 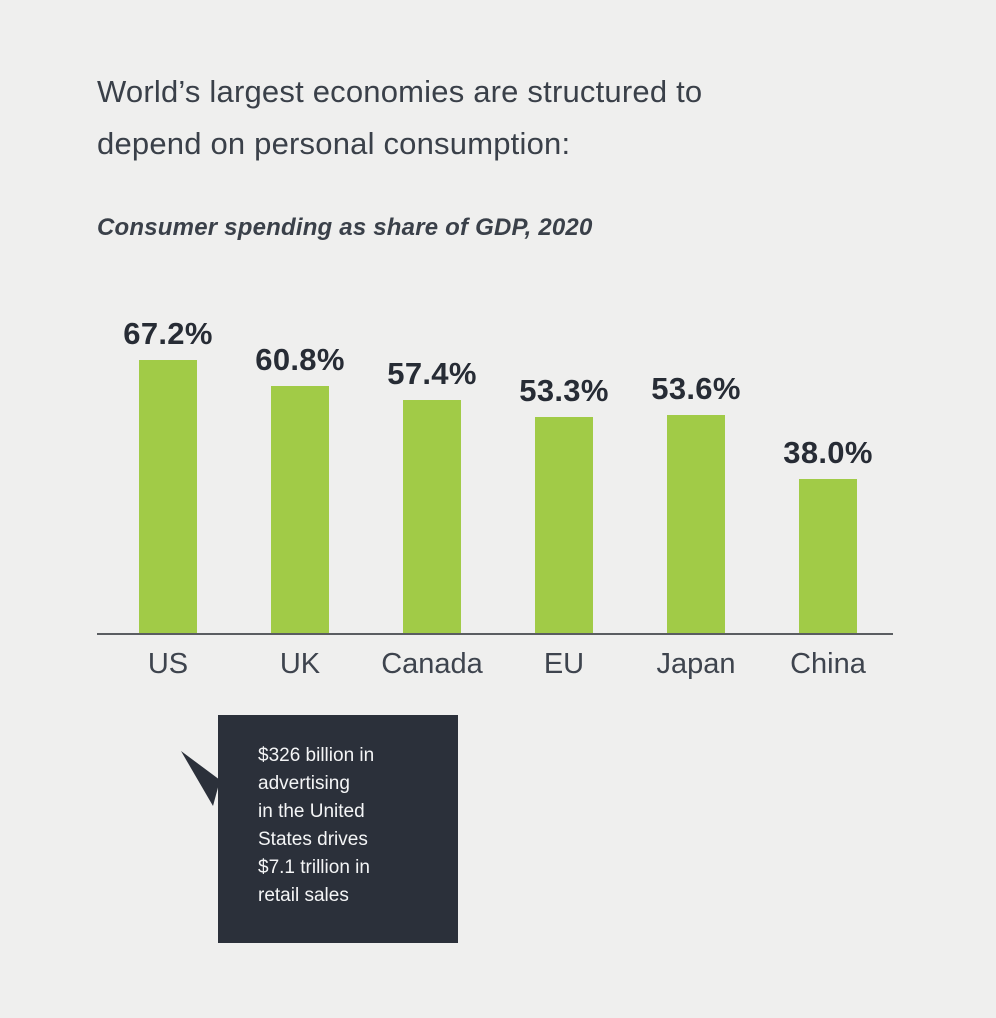 I want to click on bar-china, so click(x=828, y=556).